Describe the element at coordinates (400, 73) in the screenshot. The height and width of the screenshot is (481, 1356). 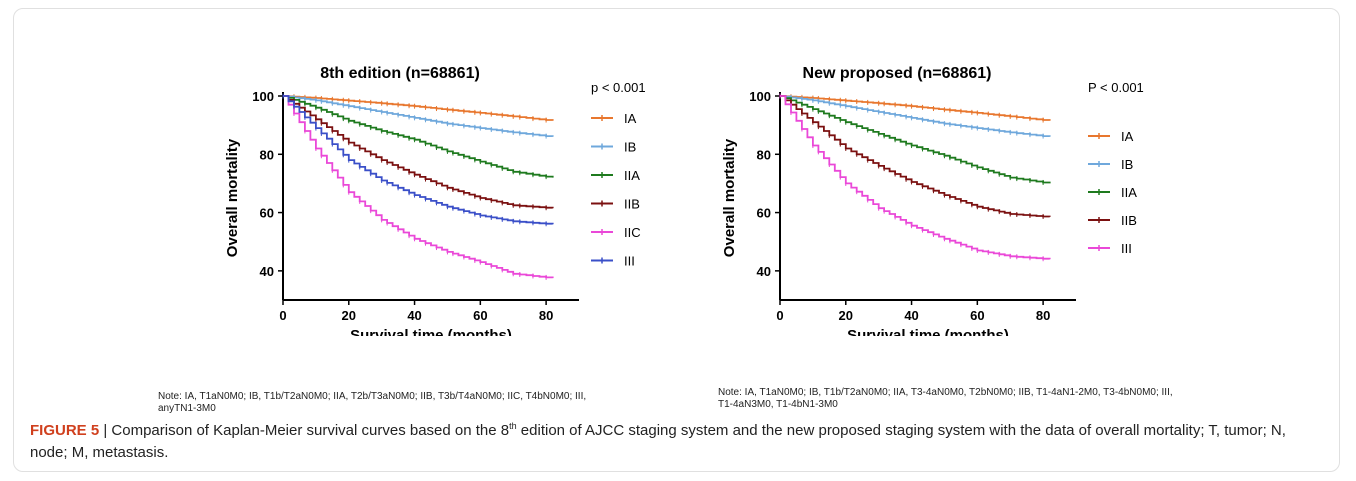
I see `chart-title: 8th edition (n=68861)` at that location.